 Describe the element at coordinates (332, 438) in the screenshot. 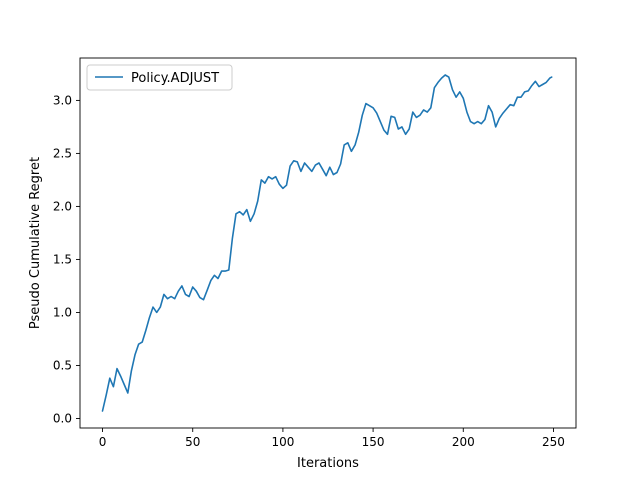

I see `x-axis-ticks: 0 50 100 150 200 250` at that location.